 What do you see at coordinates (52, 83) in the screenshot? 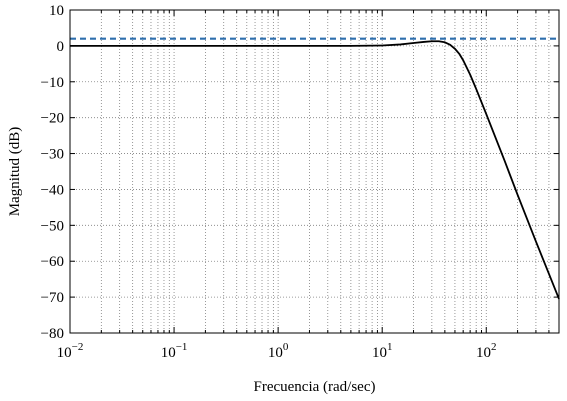
I see `y-tick-label: −10` at bounding box center [52, 83].